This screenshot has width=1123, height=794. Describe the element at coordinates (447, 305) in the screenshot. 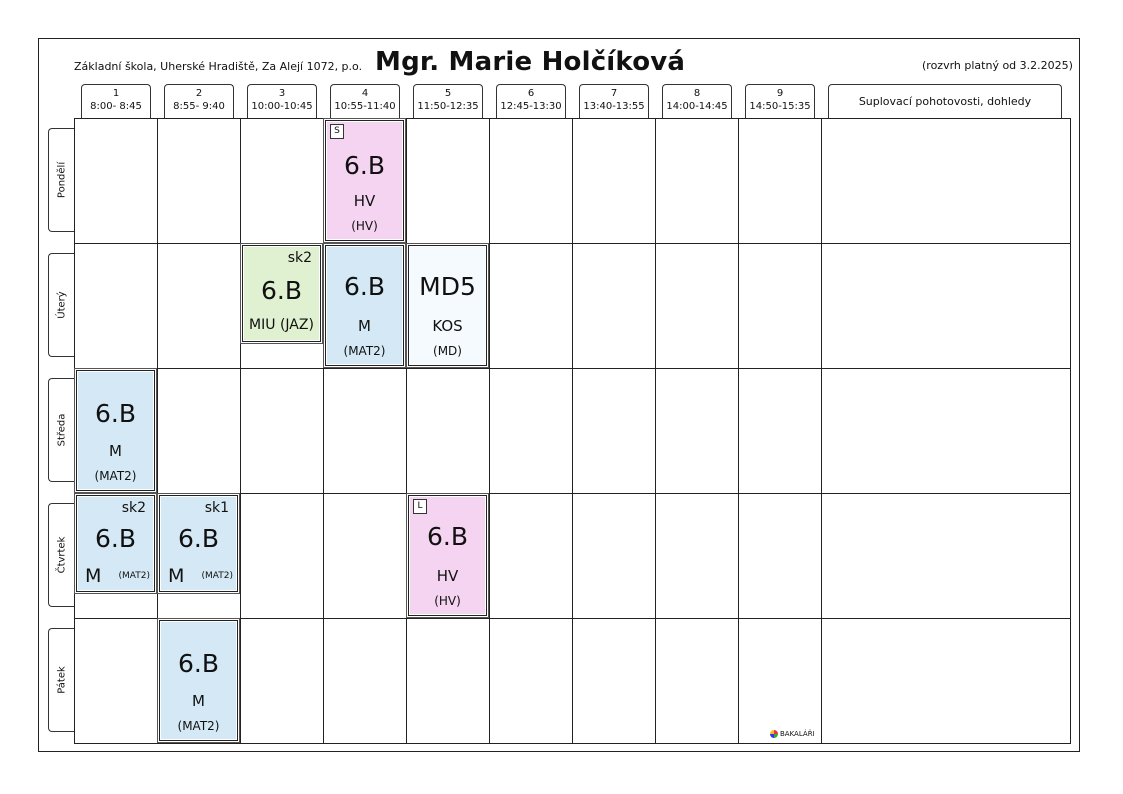

I see `lesson-card: MD5 KOS (MD)` at that location.